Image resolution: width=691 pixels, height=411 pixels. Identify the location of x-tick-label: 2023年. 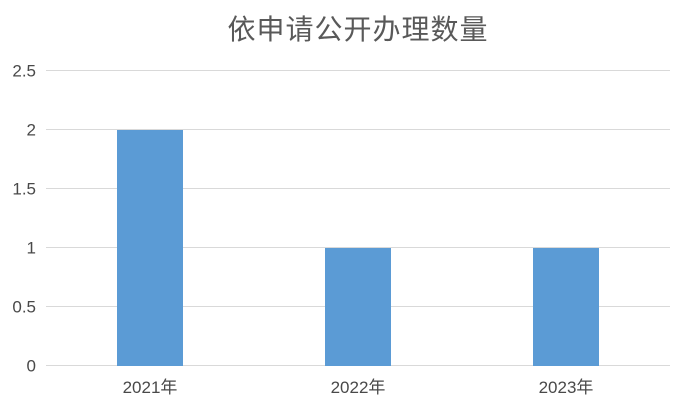
(566, 387).